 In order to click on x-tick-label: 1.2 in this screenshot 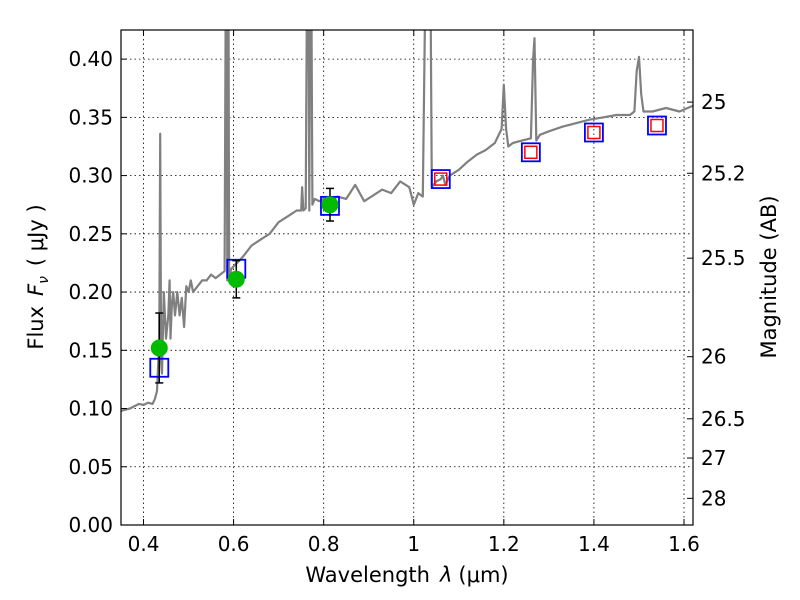, I will do `click(504, 544)`.